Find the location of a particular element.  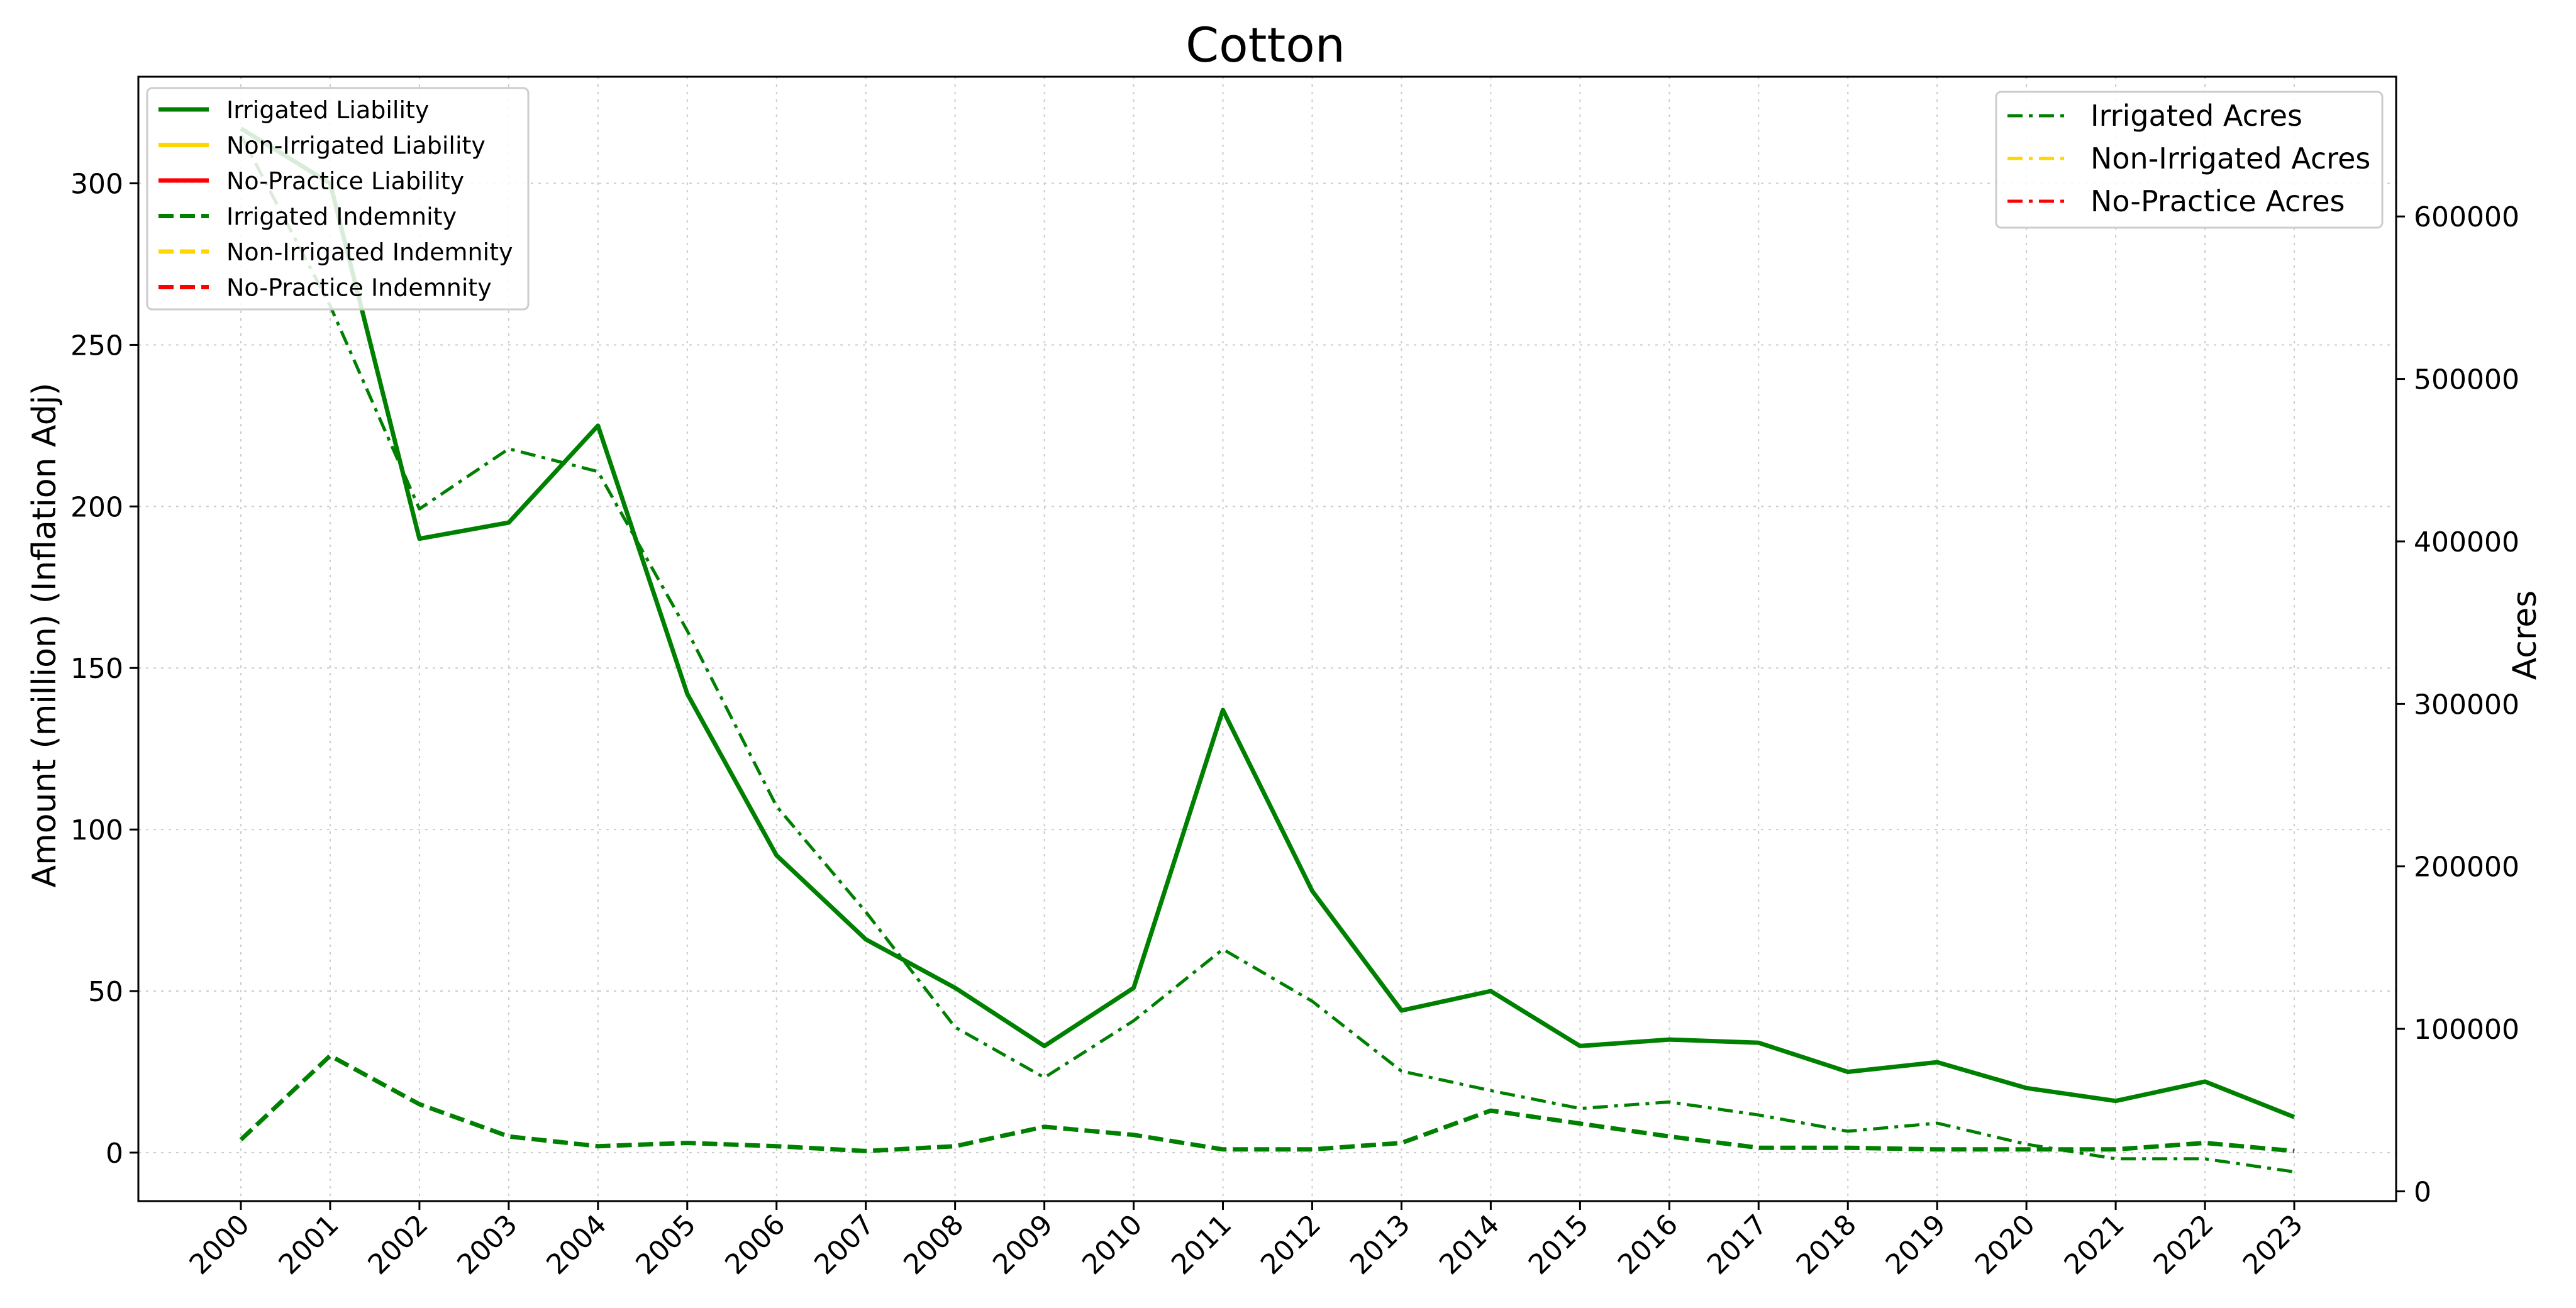

legend-label: Non-Irrigated Indemnity is located at coordinates (369, 252).